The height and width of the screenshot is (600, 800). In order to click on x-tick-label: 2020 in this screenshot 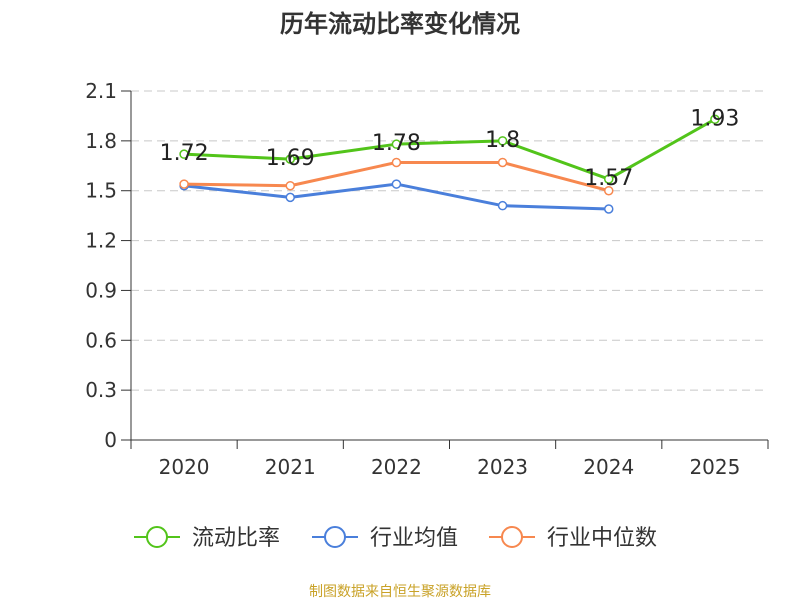, I will do `click(184, 467)`.